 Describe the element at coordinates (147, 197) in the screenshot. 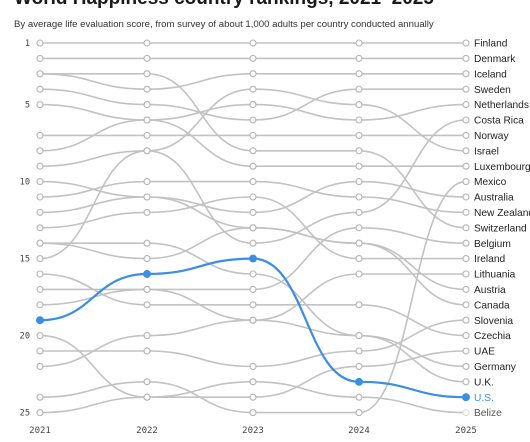

I see `series-point-austria` at that location.